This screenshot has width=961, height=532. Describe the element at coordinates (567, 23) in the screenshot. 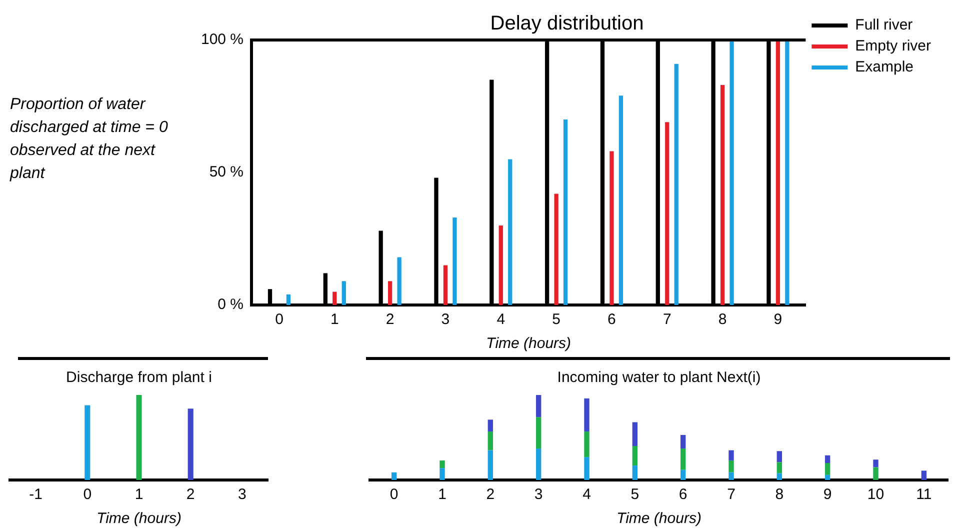

I see `chart-title: Delay distribution` at that location.